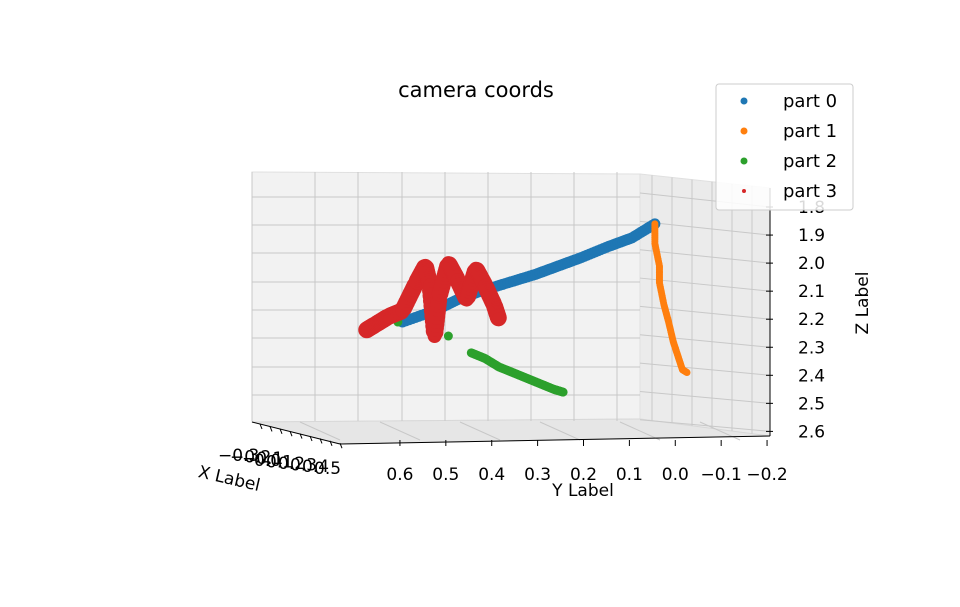 This screenshot has width=960, height=607. What do you see at coordinates (863, 303) in the screenshot?
I see `z-axis-label: Z Label` at bounding box center [863, 303].